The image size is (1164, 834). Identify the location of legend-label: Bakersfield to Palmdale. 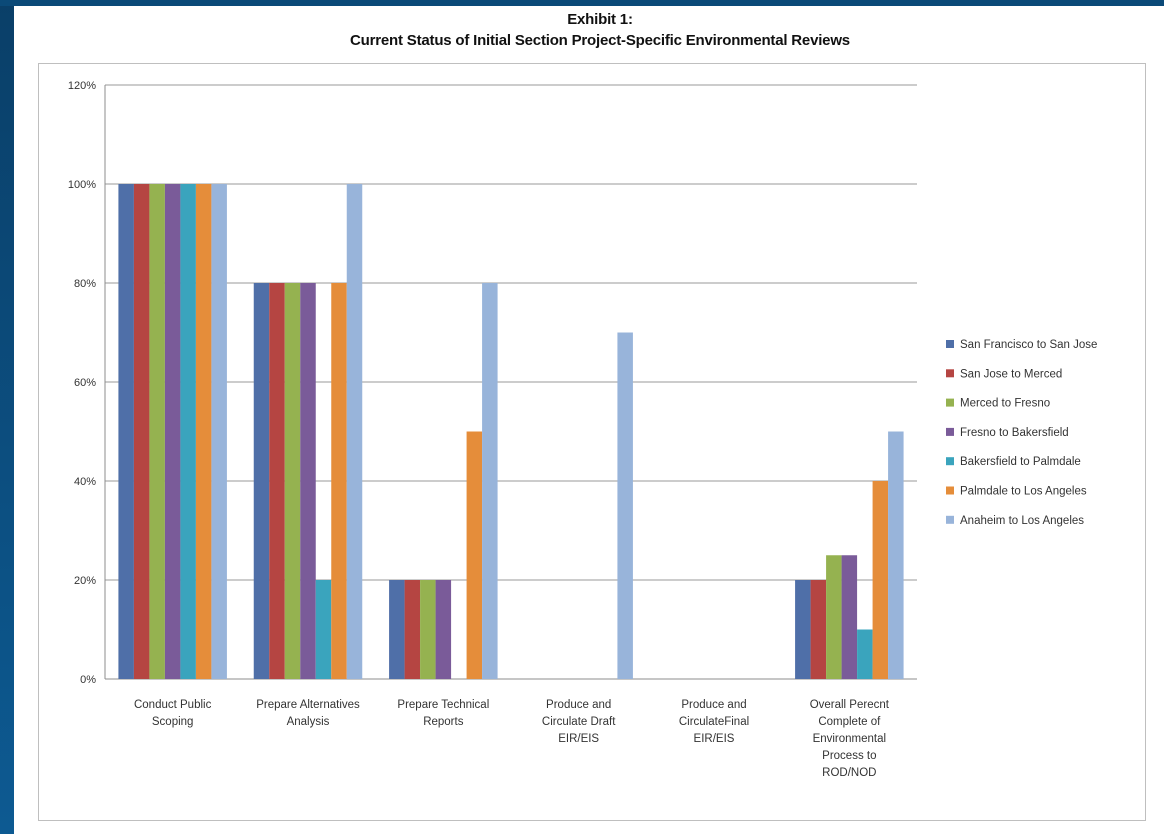
(1020, 462).